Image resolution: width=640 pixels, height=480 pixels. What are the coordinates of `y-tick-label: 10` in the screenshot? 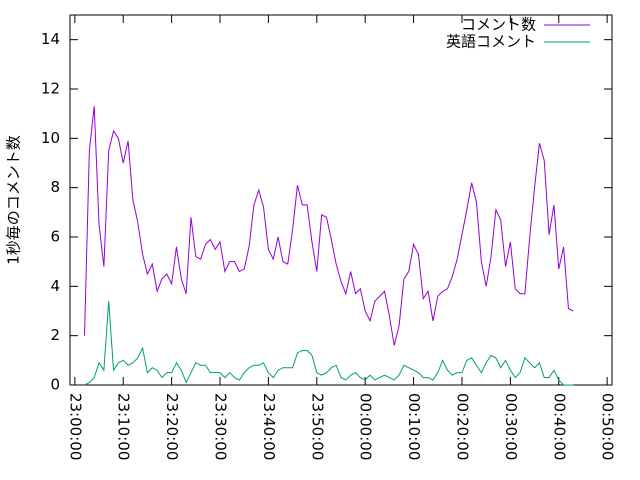 It's located at (50, 138).